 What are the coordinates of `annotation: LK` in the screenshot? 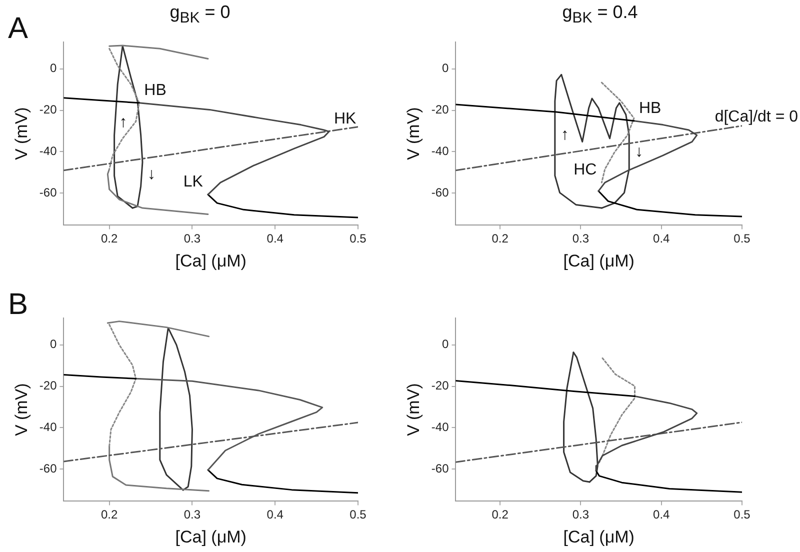 It's located at (193, 182).